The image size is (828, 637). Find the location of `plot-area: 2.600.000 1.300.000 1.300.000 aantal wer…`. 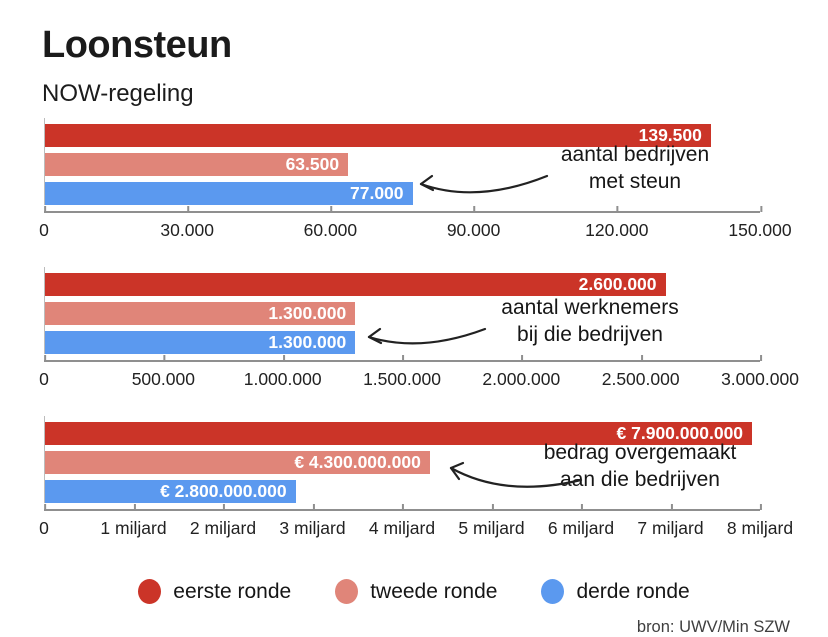

plot-area: 2.600.000 1.300.000 1.300.000 aantal wer… is located at coordinates (402, 310).